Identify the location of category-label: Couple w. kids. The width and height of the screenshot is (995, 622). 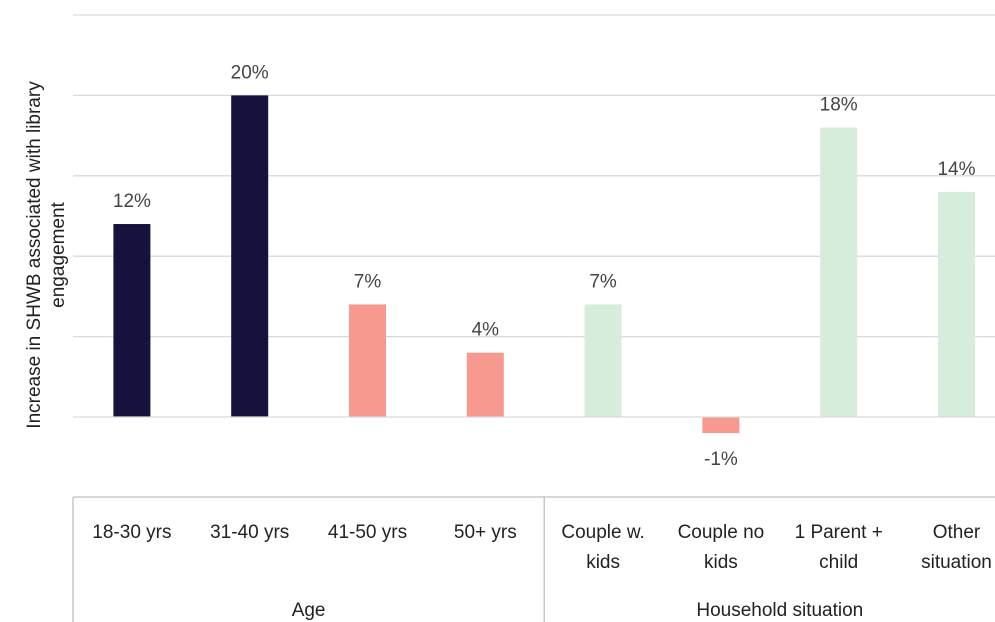
(602, 547).